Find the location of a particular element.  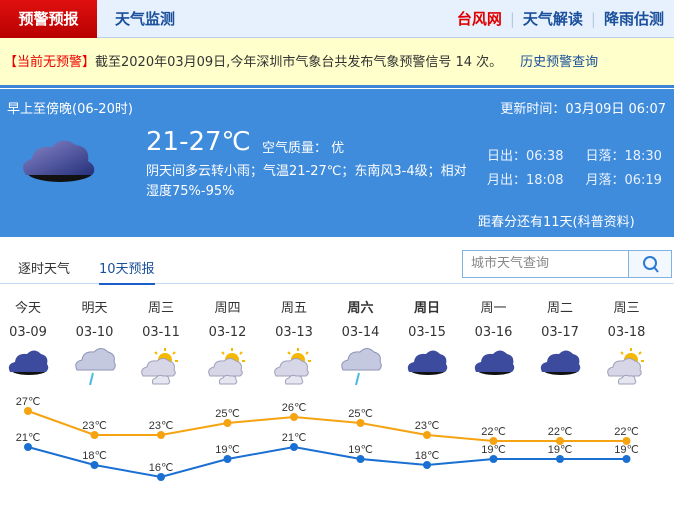

period: 早上至傍晚(06-20时) is located at coordinates (70, 109).